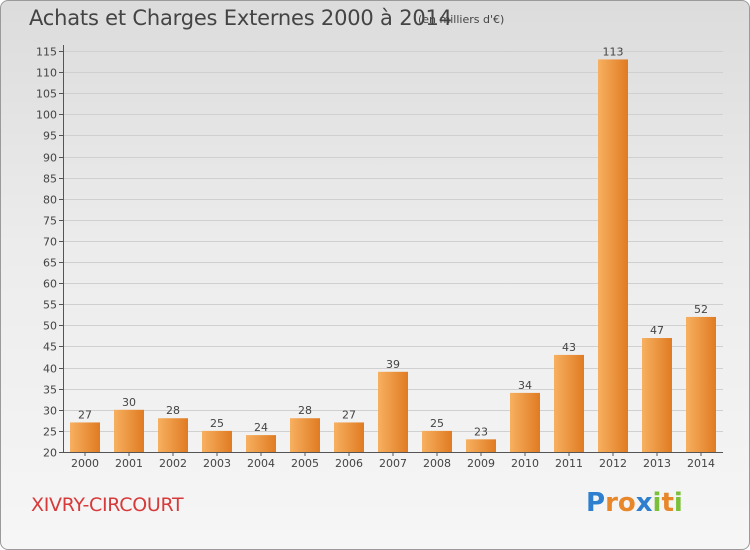 This screenshot has width=750, height=550. What do you see at coordinates (305, 463) in the screenshot?
I see `x-tick-label: 2005` at bounding box center [305, 463].